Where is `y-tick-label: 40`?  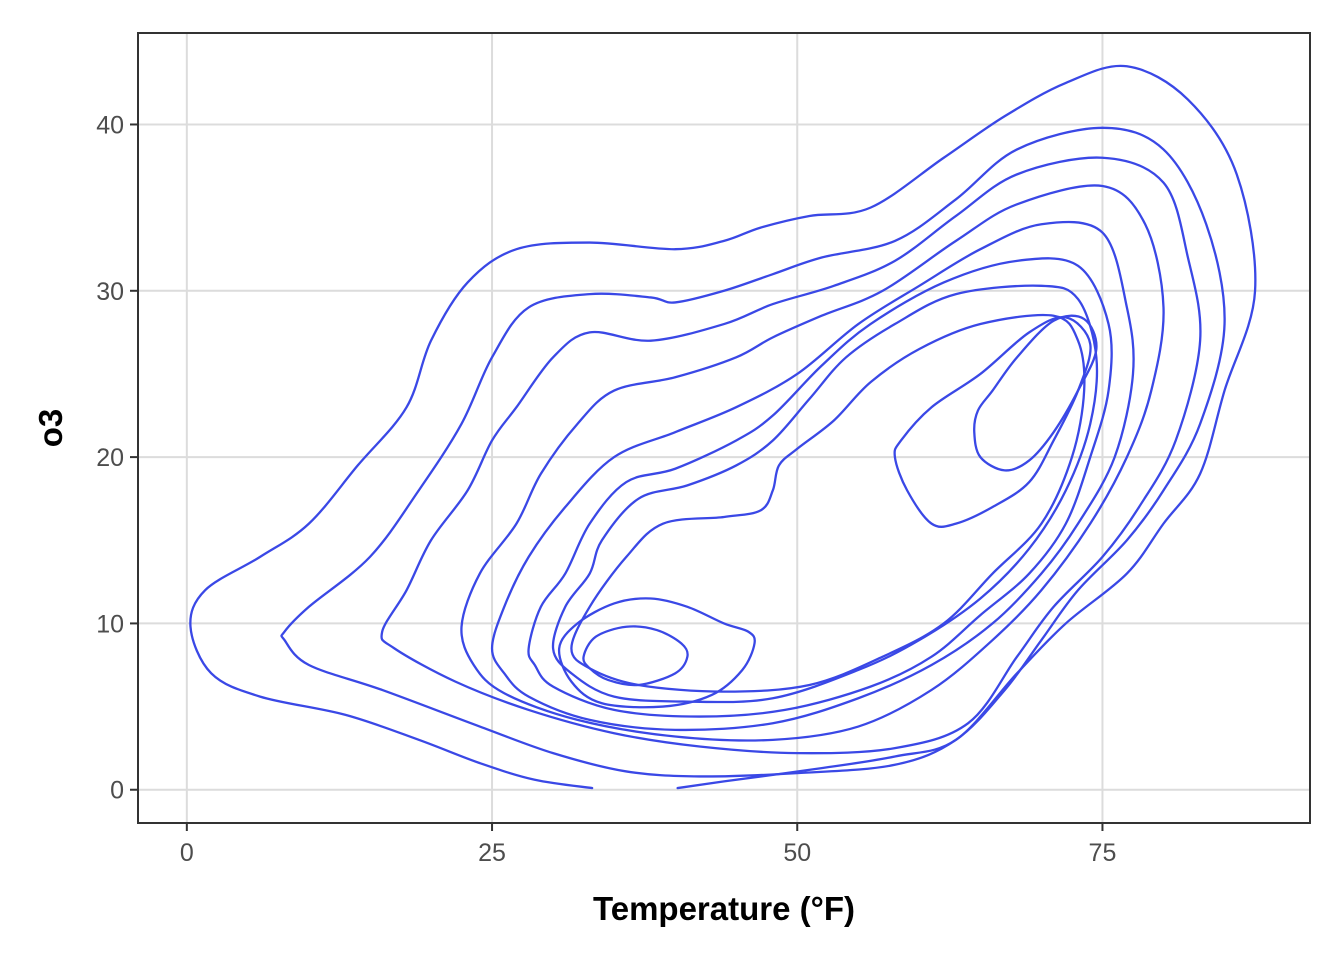 y-tick-label: 40 is located at coordinates (110, 125).